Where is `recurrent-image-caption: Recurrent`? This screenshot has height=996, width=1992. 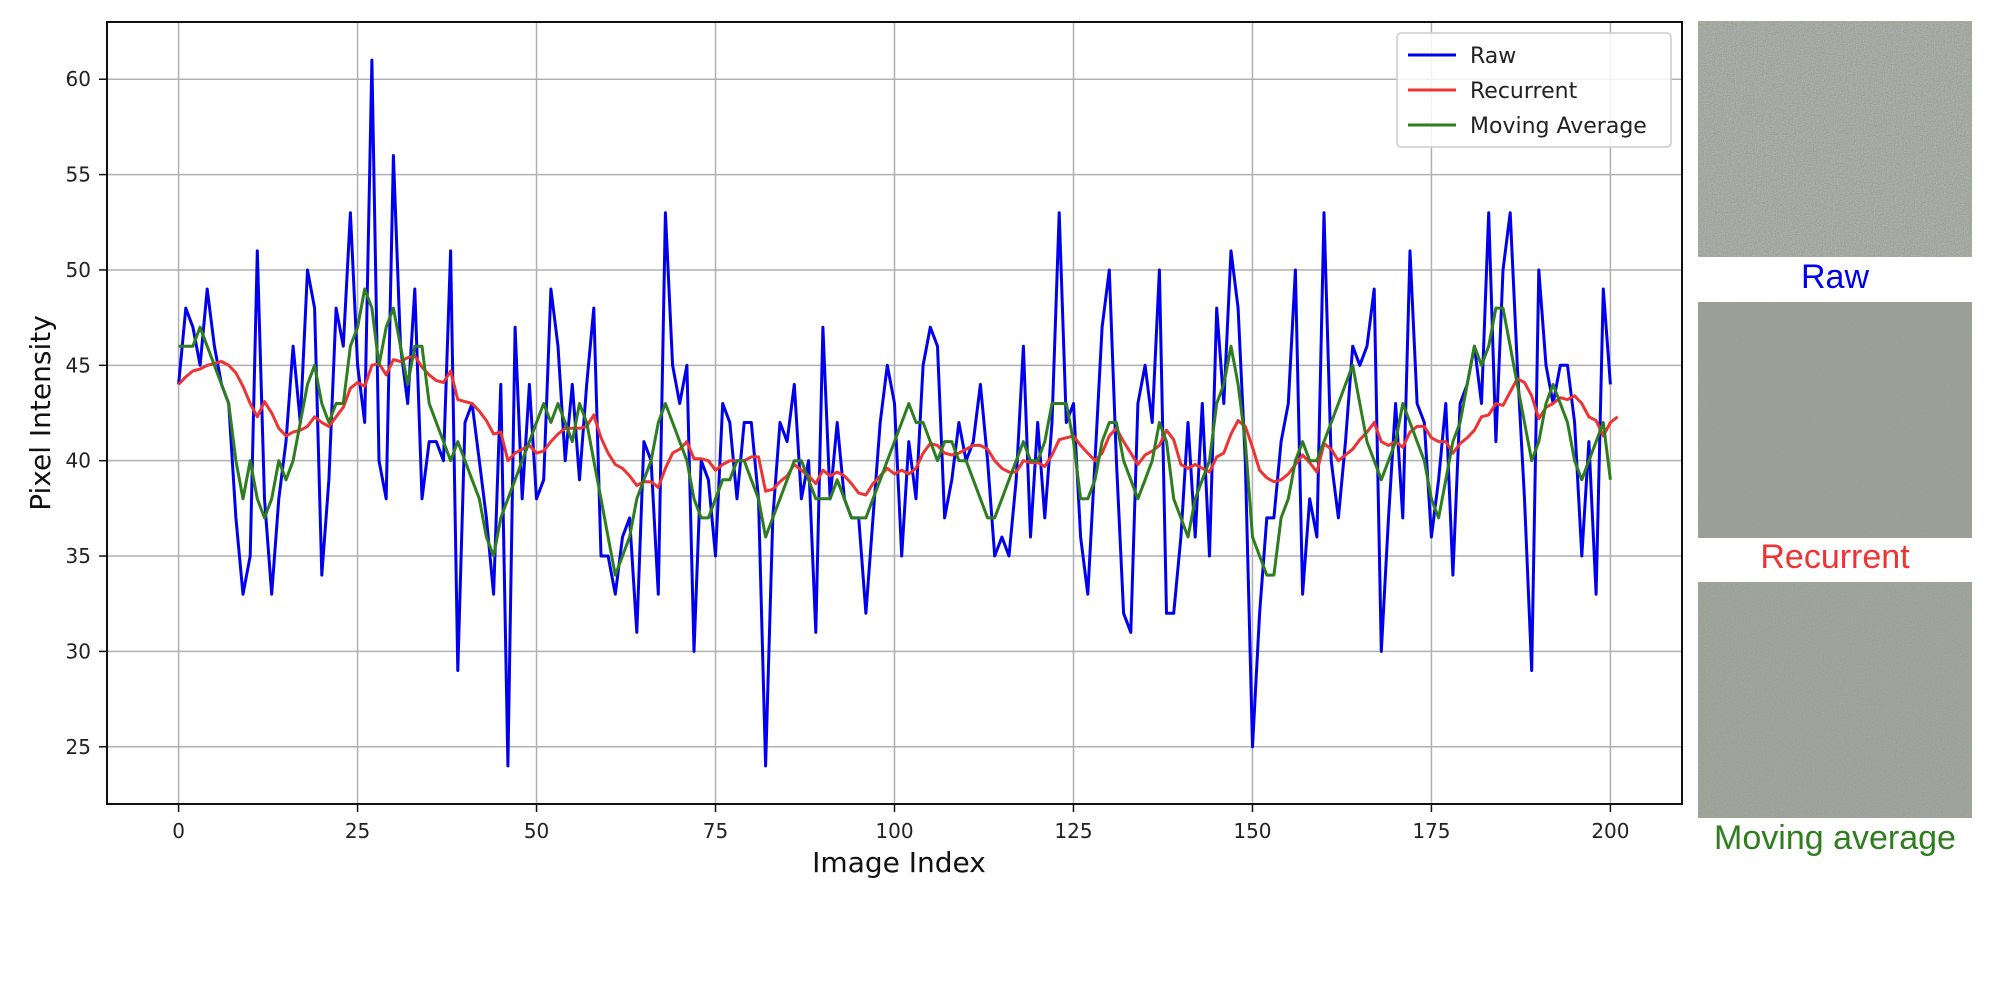 recurrent-image-caption: Recurrent is located at coordinates (1835, 557).